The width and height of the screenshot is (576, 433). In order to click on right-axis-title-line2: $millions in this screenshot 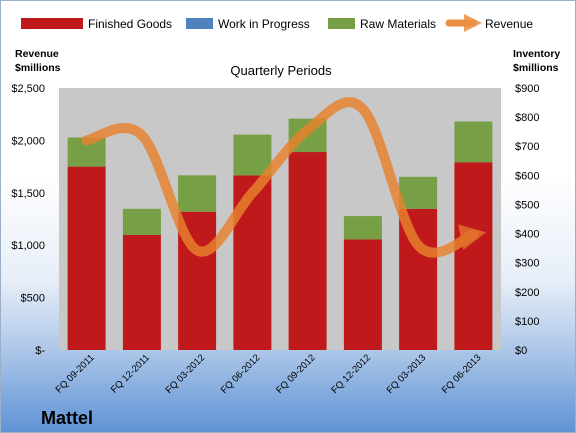, I will do `click(536, 68)`.